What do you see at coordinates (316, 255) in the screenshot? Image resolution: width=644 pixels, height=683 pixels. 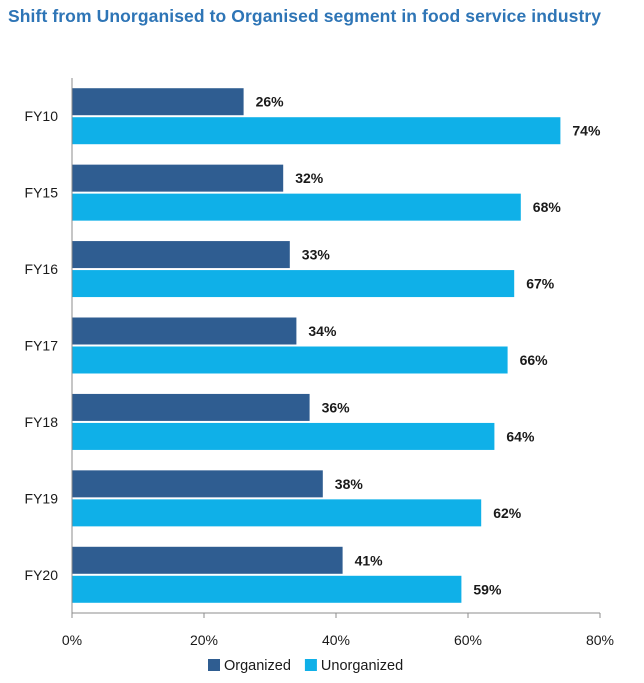 I see `data-label-organized-fy16: 33%` at bounding box center [316, 255].